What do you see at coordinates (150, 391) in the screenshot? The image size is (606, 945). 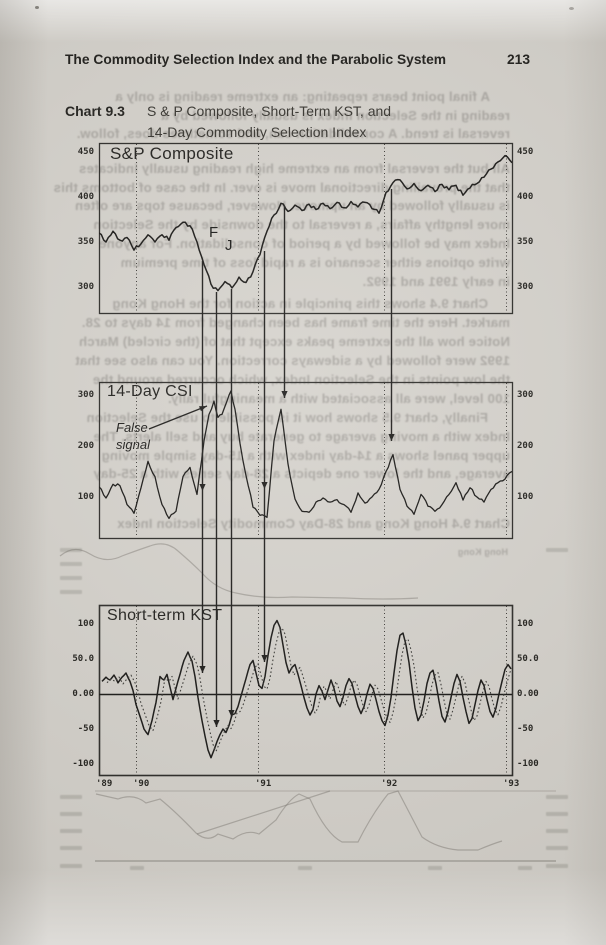 I see `panel-title-14day-csi: 14-Day CSI` at bounding box center [150, 391].